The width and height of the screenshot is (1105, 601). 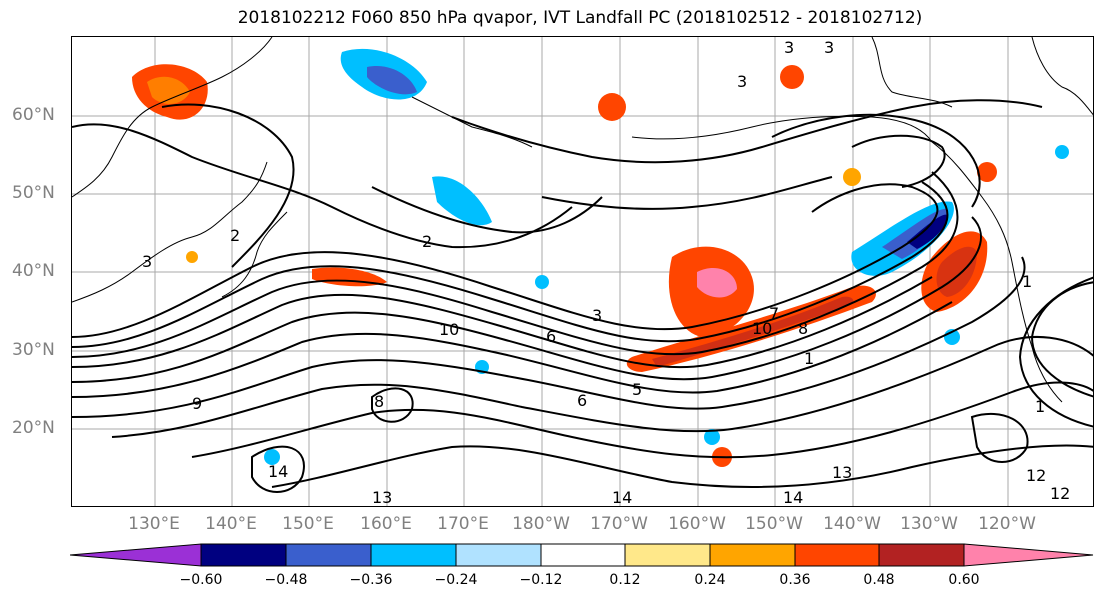 I want to click on lon-label: 130°E, so click(x=154, y=524).